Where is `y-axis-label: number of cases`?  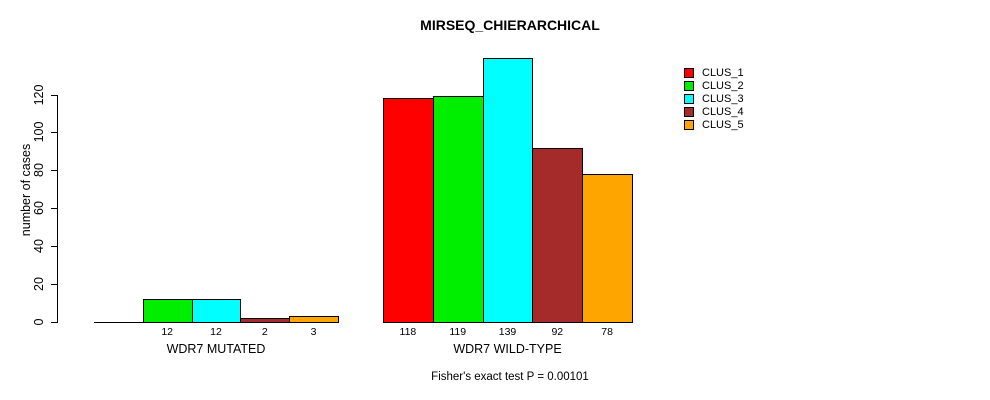 y-axis-label: number of cases is located at coordinates (26, 190).